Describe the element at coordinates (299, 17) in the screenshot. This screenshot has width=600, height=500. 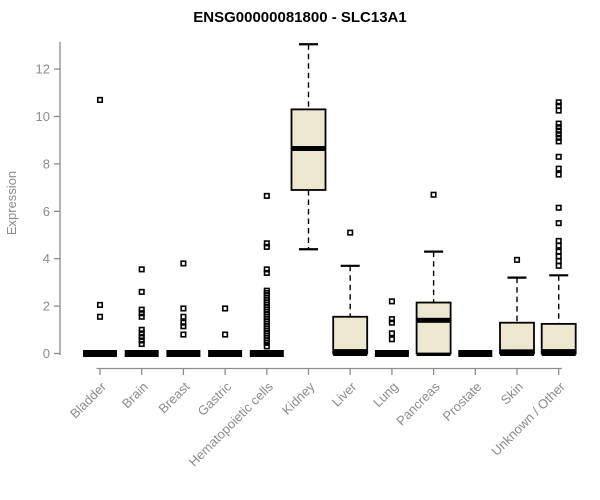
I see `chart-title: ENSG00000081800 - SLC13A1` at that location.